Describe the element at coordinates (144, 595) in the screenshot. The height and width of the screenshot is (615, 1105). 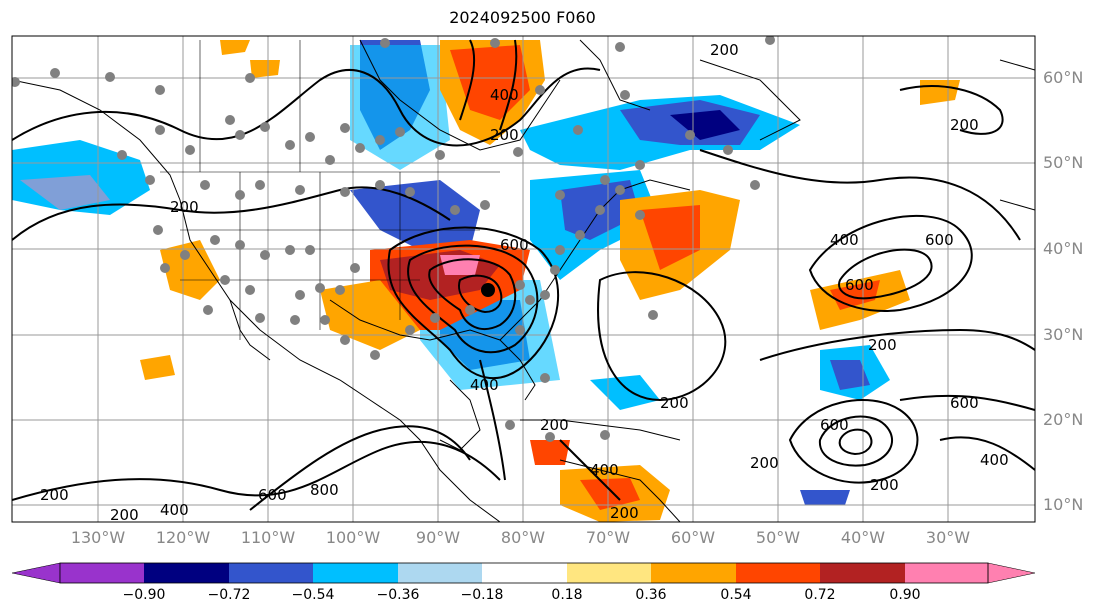
I see `colorbar-tick: −0.90` at that location.